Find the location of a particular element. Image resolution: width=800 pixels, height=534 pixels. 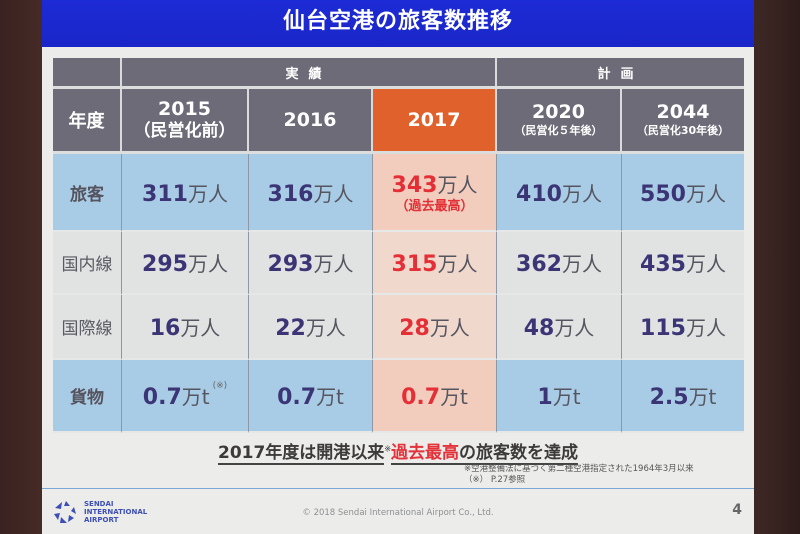

airport-logo-icon is located at coordinates (65, 512).